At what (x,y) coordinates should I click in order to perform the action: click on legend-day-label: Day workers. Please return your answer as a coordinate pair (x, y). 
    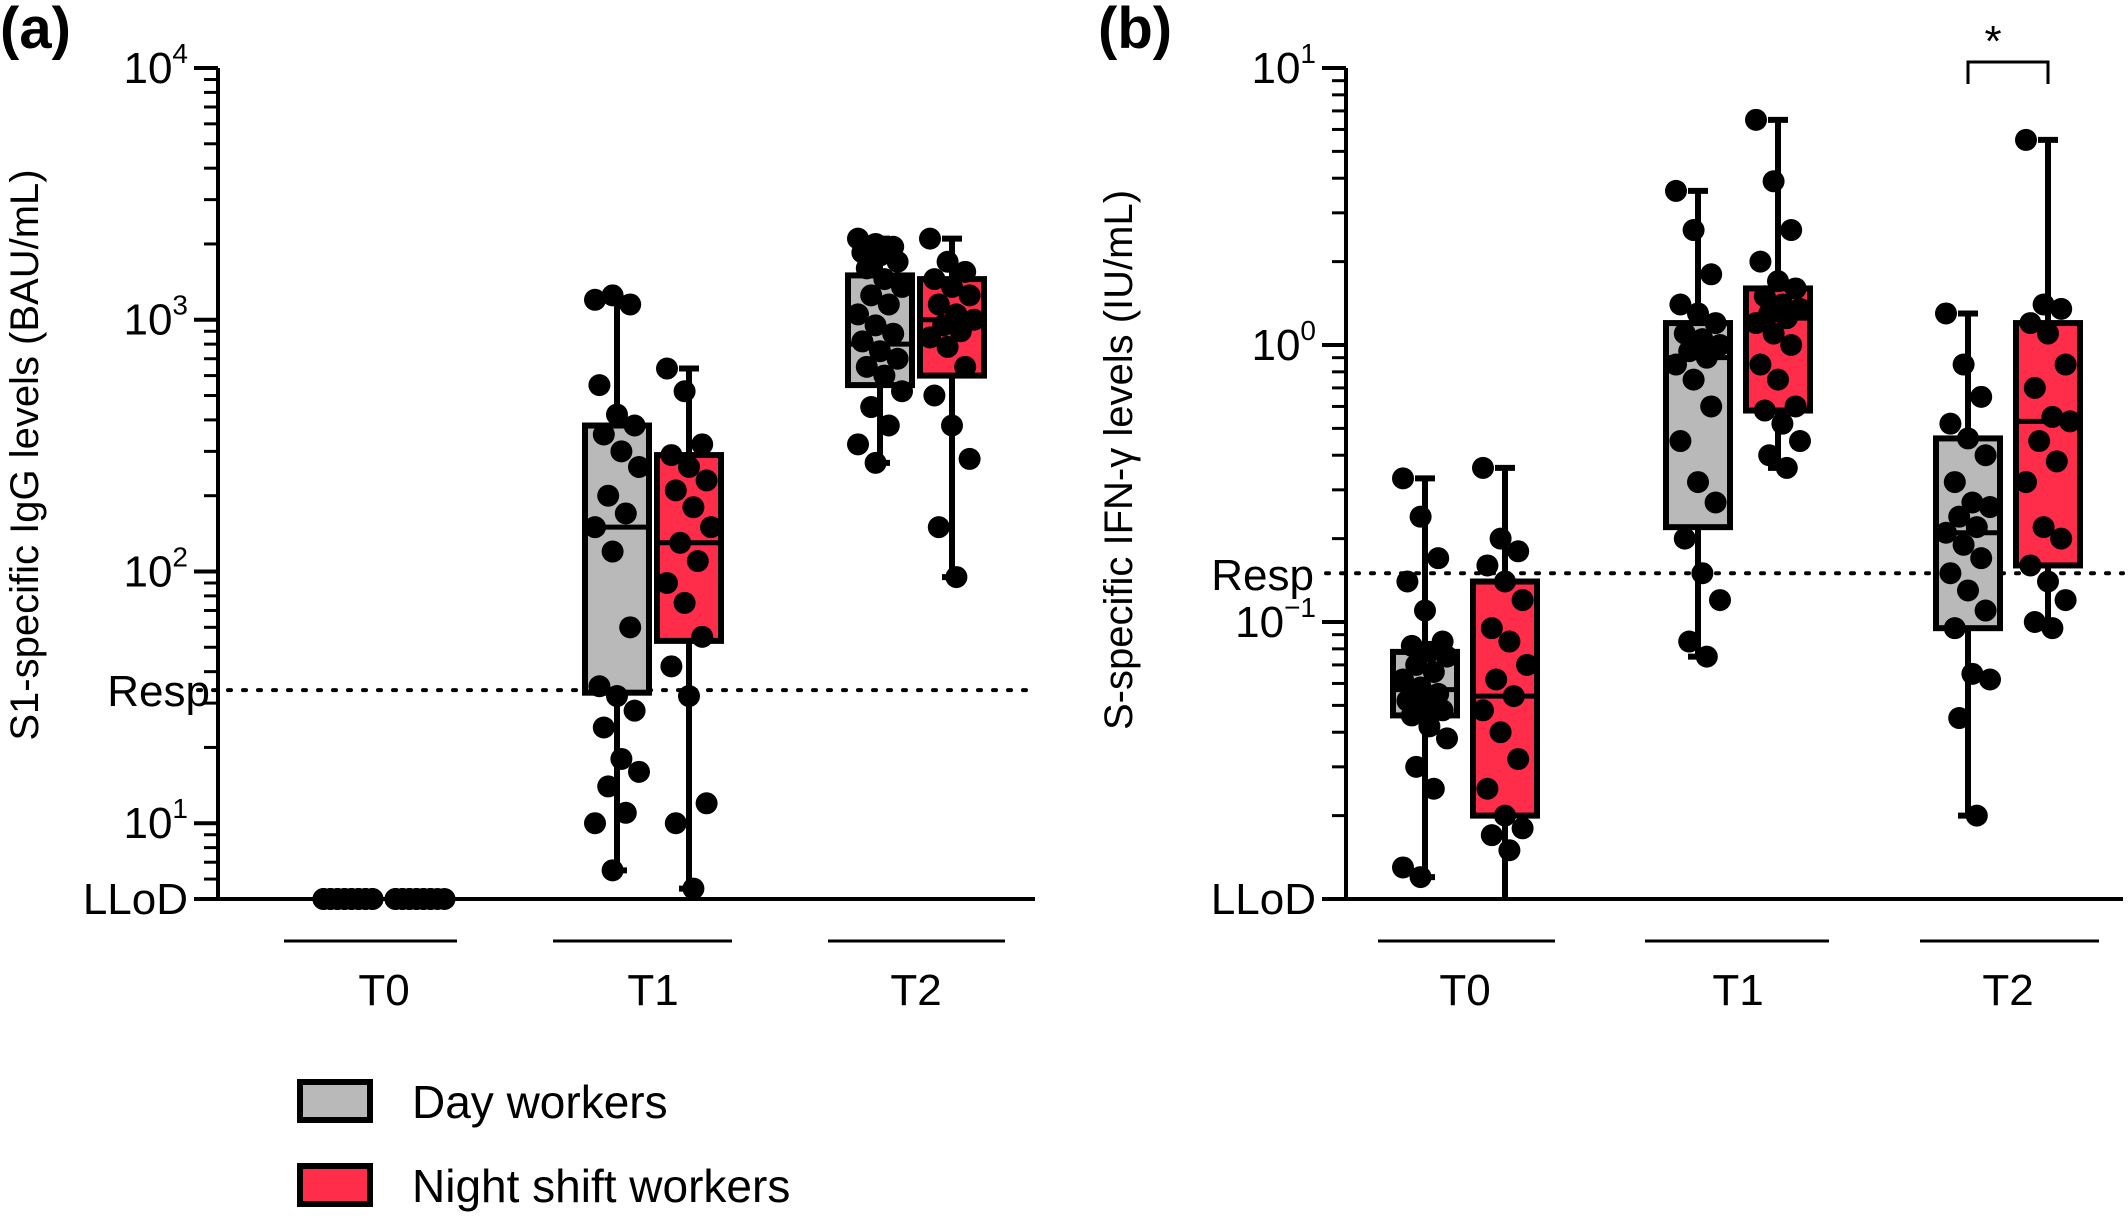
    Looking at the image, I should click on (540, 1102).